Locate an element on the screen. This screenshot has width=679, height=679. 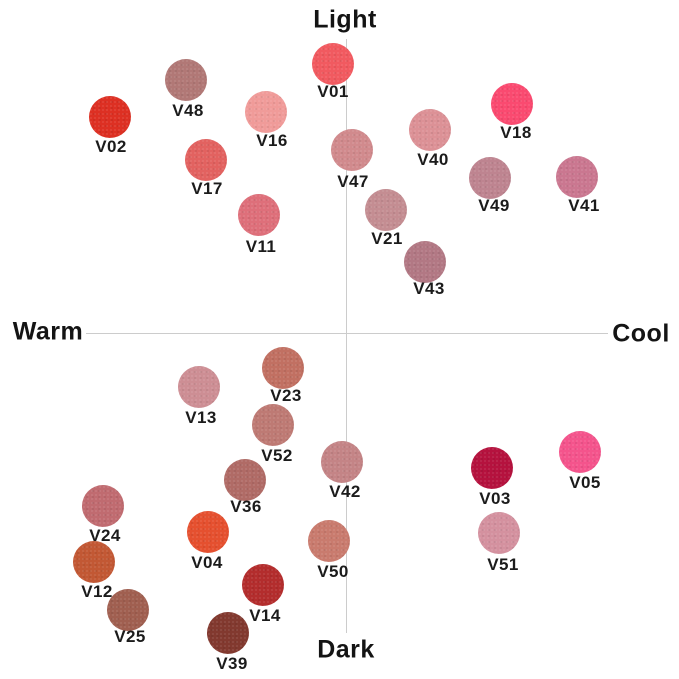
shade-swatch-v11 is located at coordinates (259, 215).